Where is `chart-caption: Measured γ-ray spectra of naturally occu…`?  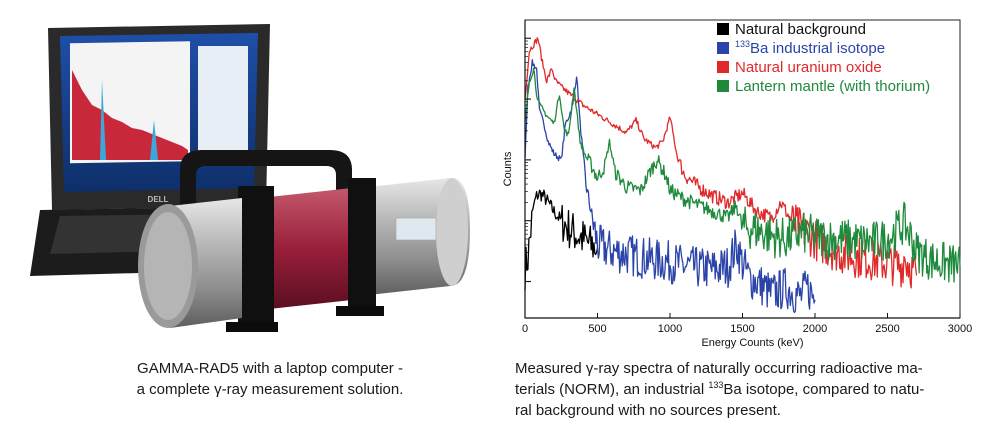
chart-caption: Measured γ-ray spectra of naturally occu… is located at coordinates (740, 389).